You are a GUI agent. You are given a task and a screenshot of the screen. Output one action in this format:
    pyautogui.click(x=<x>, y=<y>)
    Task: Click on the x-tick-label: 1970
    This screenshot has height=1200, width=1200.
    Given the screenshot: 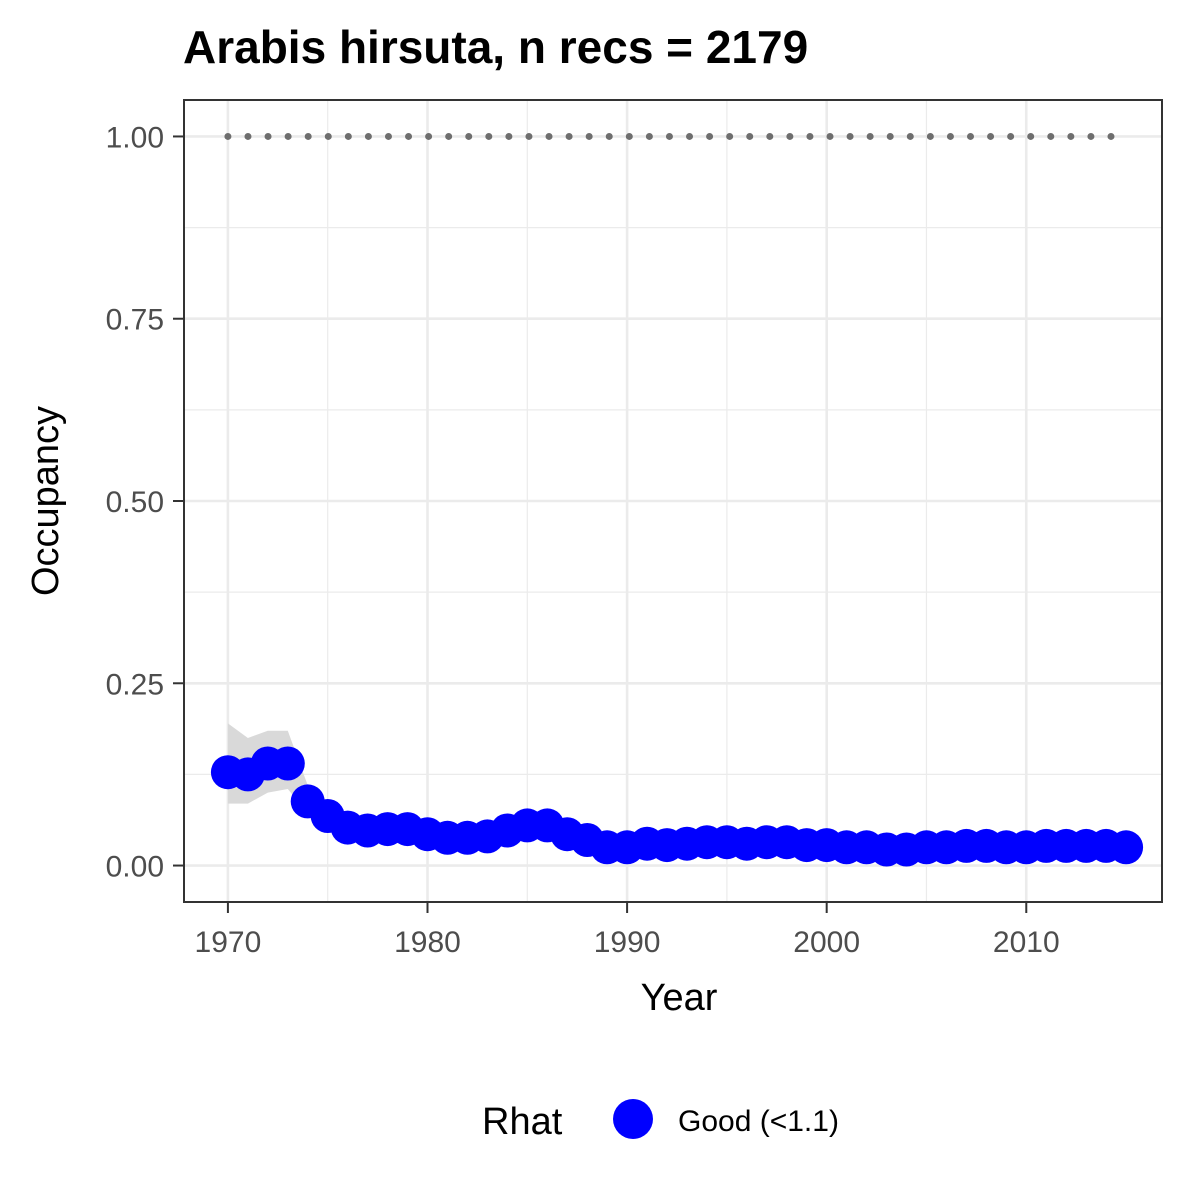 What is the action you would take?
    pyautogui.click(x=228, y=942)
    